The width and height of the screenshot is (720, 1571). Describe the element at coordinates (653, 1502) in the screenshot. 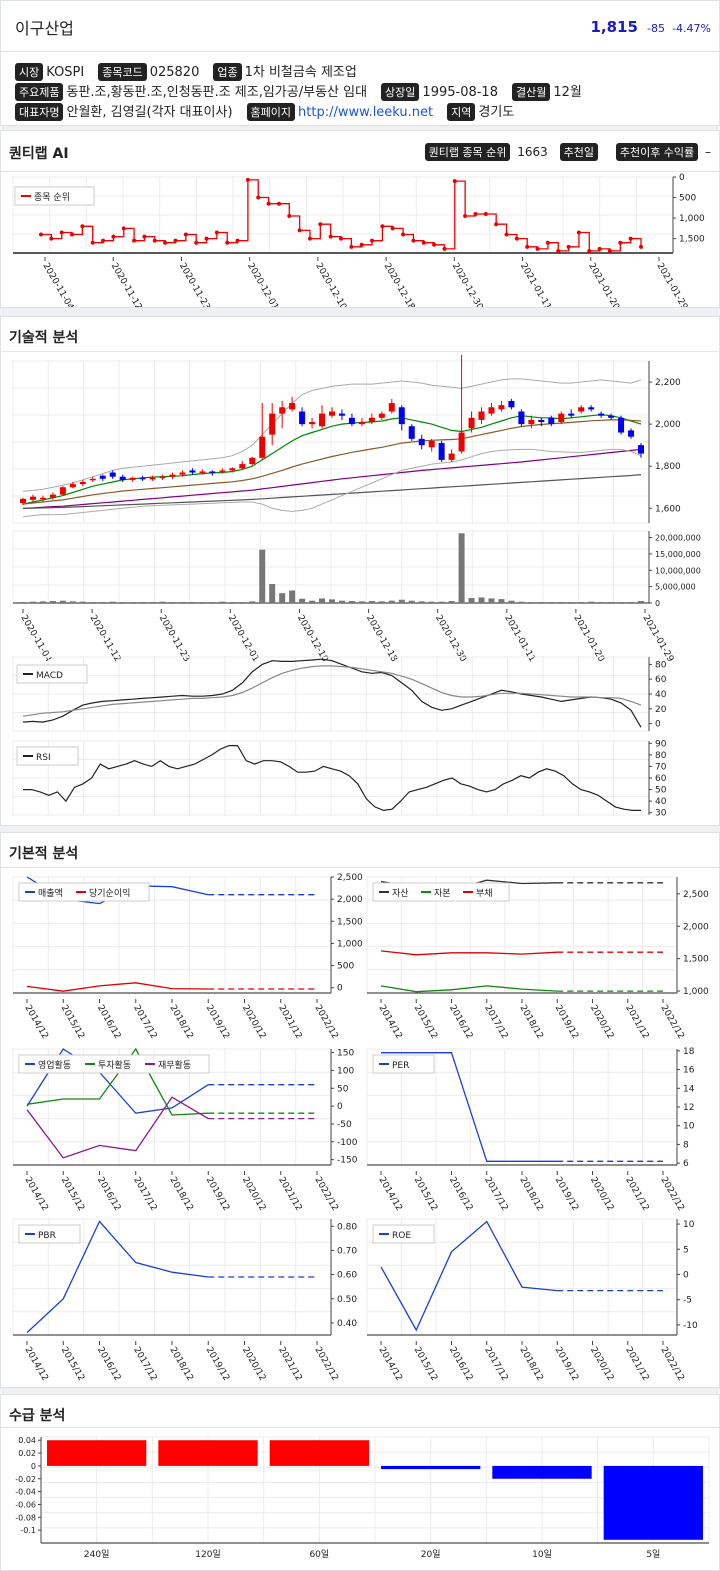

I see `supply-bar` at that location.